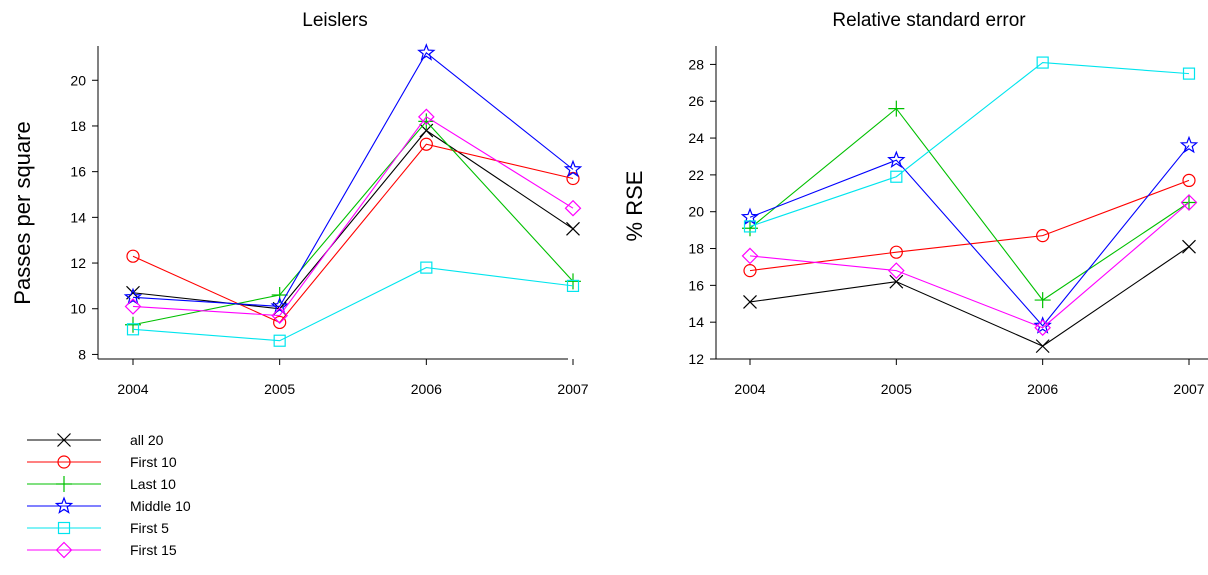  What do you see at coordinates (78, 309) in the screenshot?
I see `y-tick-label: 10` at bounding box center [78, 309].